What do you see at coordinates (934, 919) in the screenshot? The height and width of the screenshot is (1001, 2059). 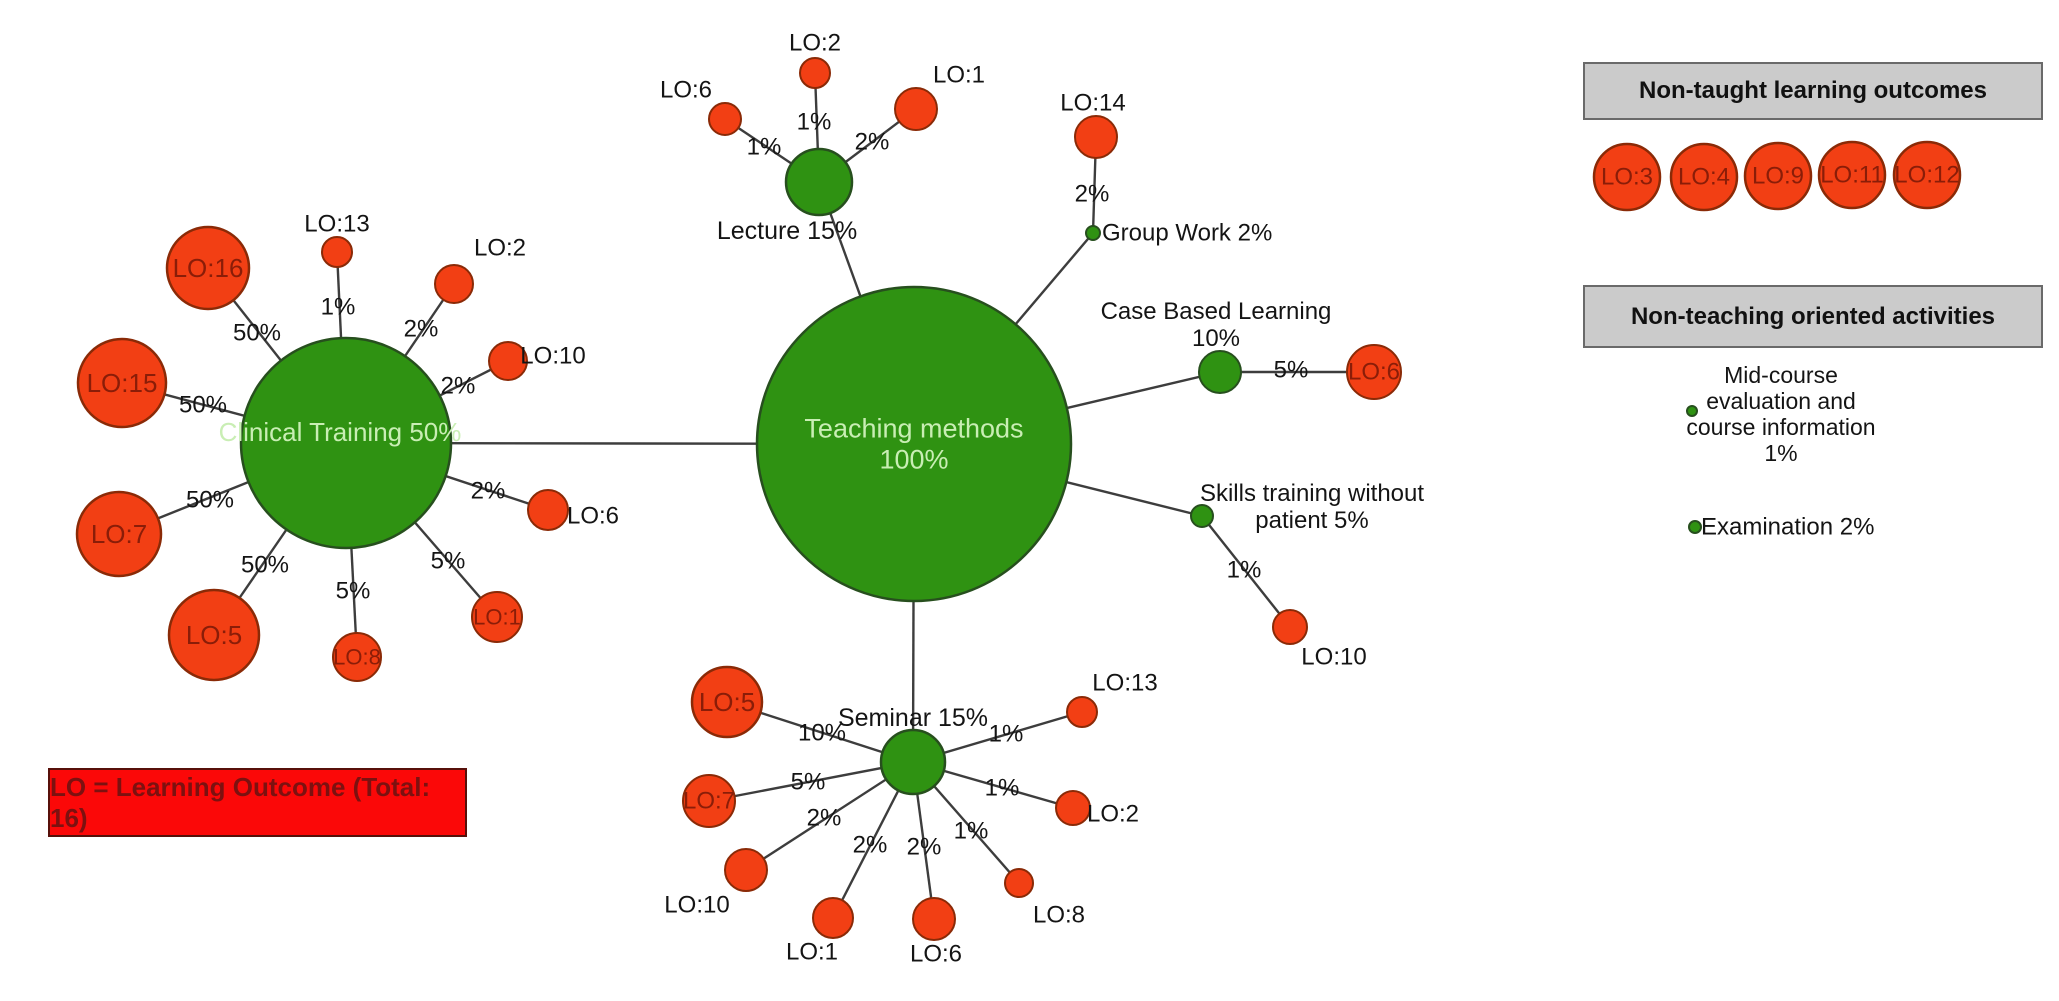 I see `node-seminar-lo6` at bounding box center [934, 919].